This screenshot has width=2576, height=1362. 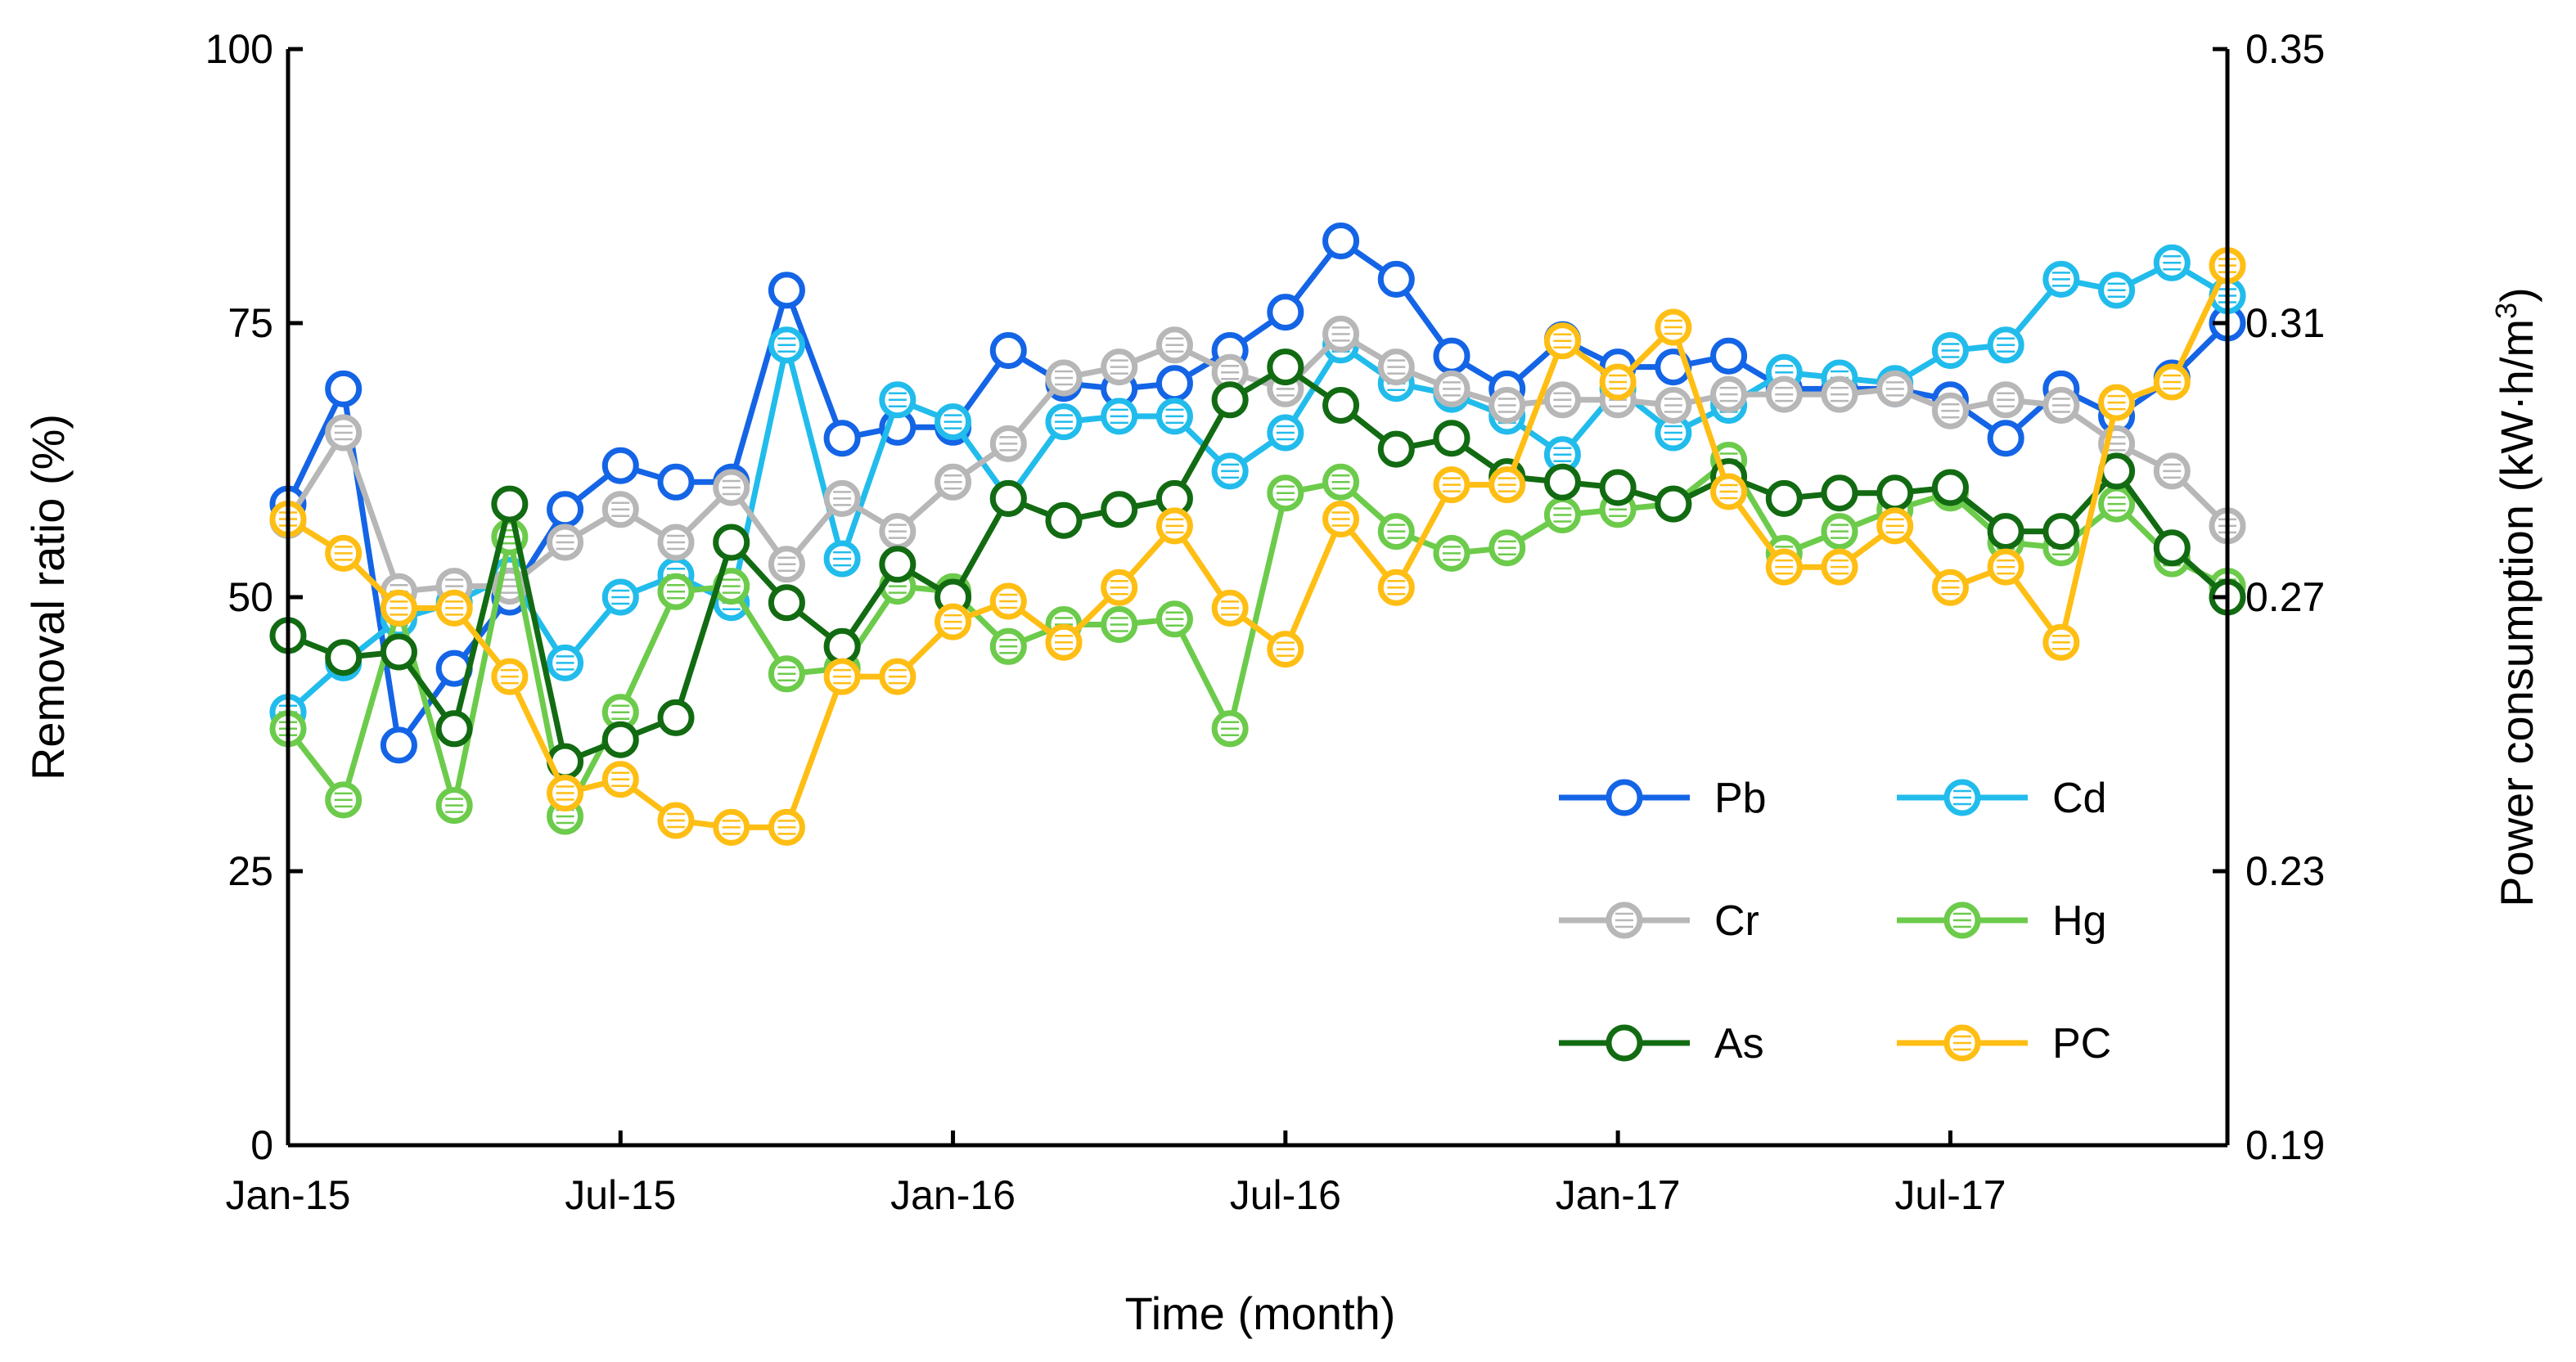 I want to click on x-axis-title: Time (month), so click(x=1261, y=1313).